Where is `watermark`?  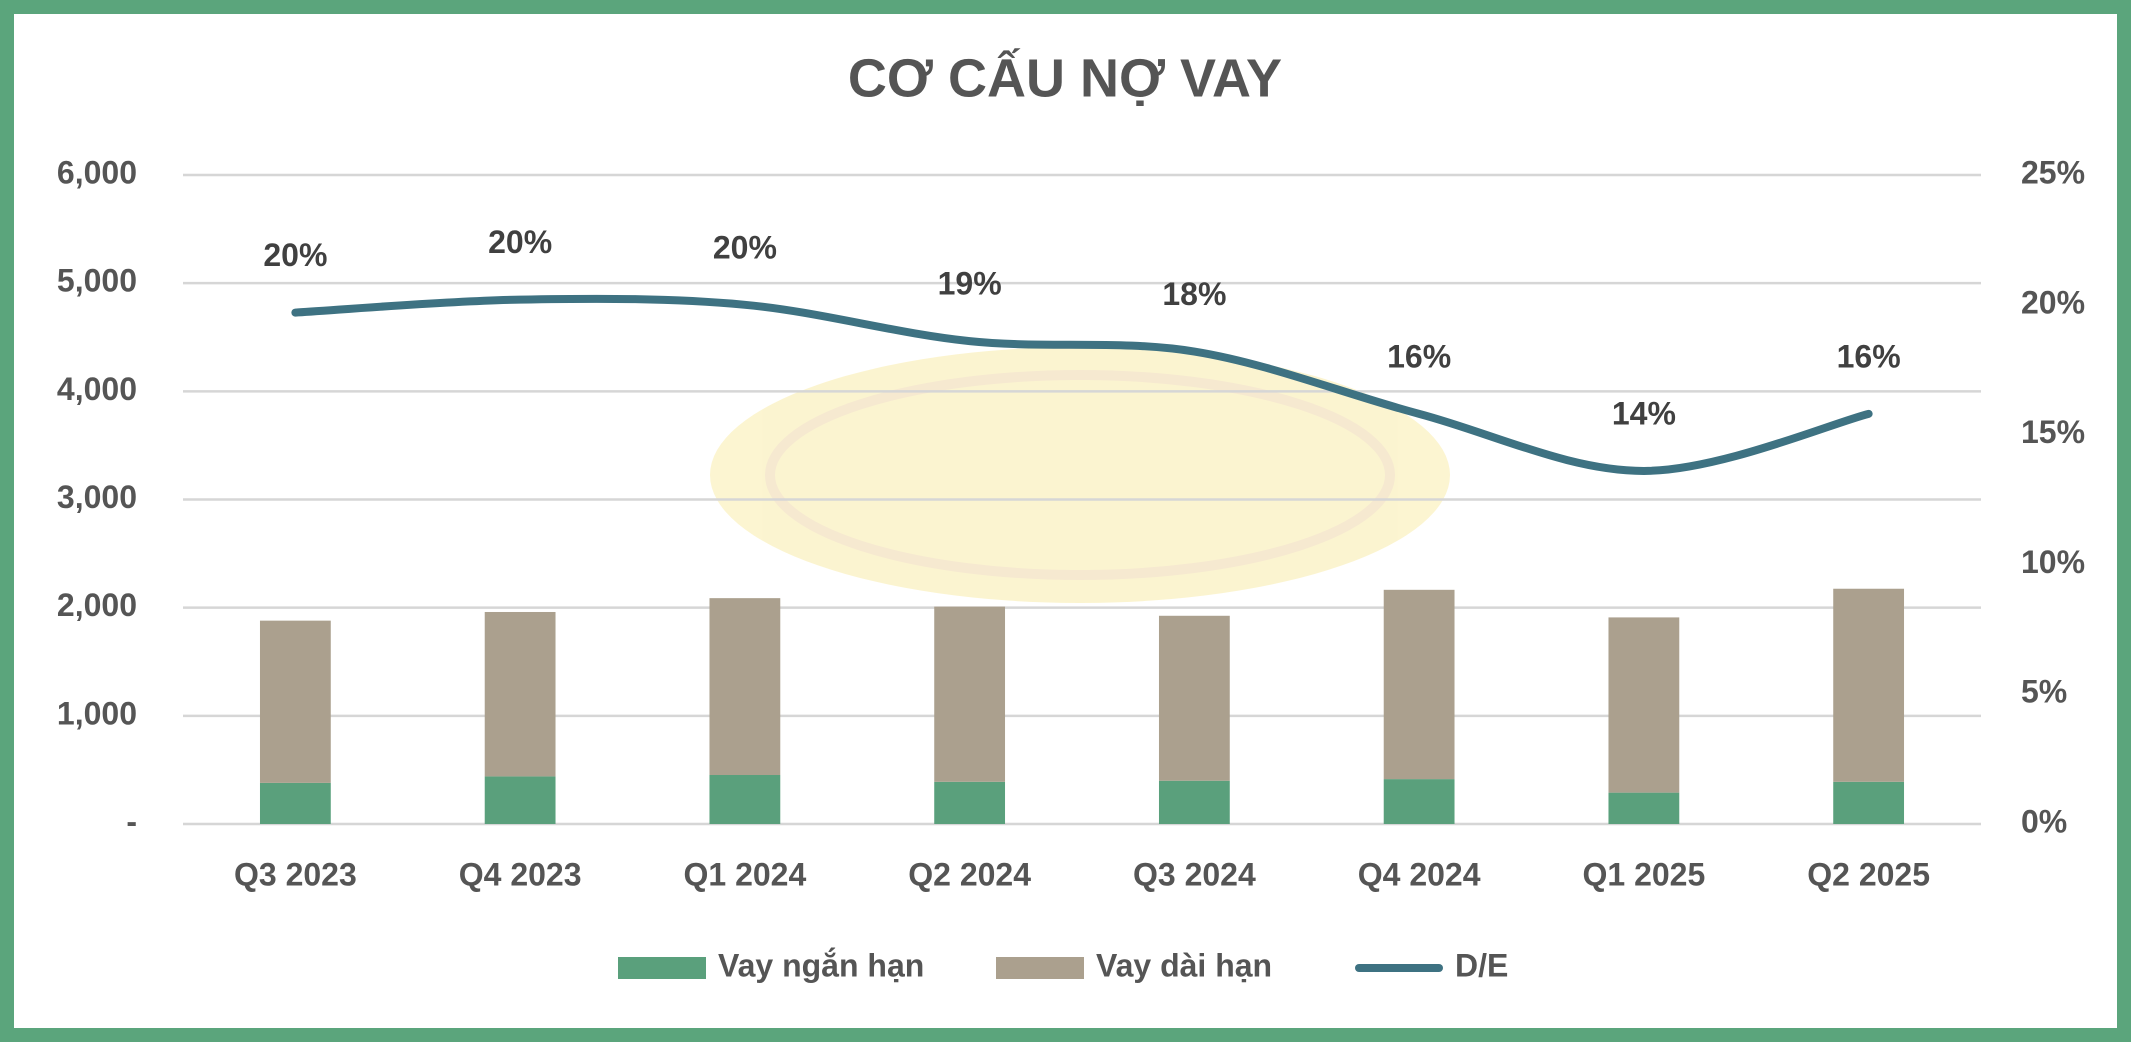
watermark is located at coordinates (1080, 475).